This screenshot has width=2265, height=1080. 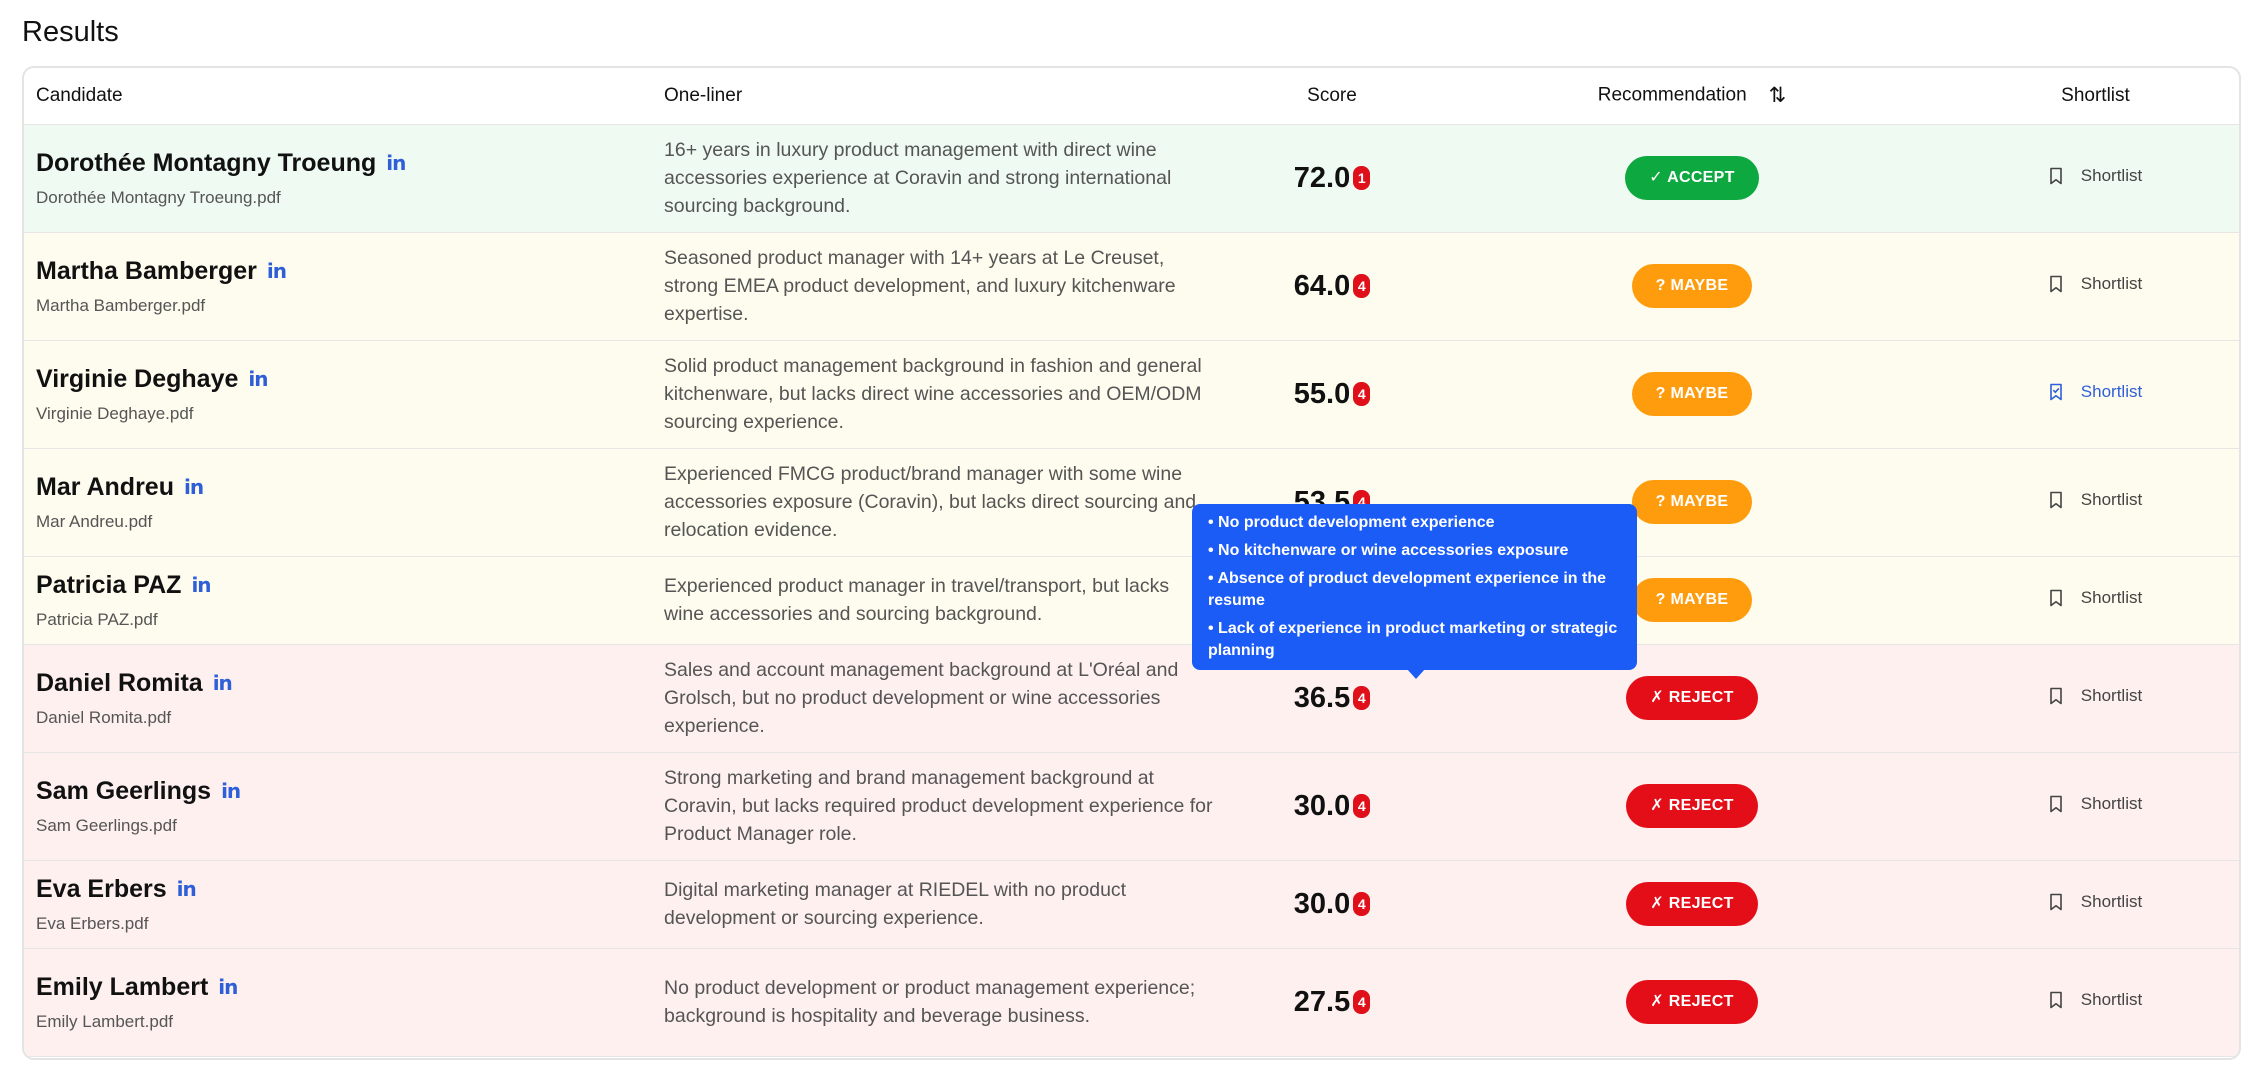 I want to click on bookmark-check-icon, so click(x=2055, y=392).